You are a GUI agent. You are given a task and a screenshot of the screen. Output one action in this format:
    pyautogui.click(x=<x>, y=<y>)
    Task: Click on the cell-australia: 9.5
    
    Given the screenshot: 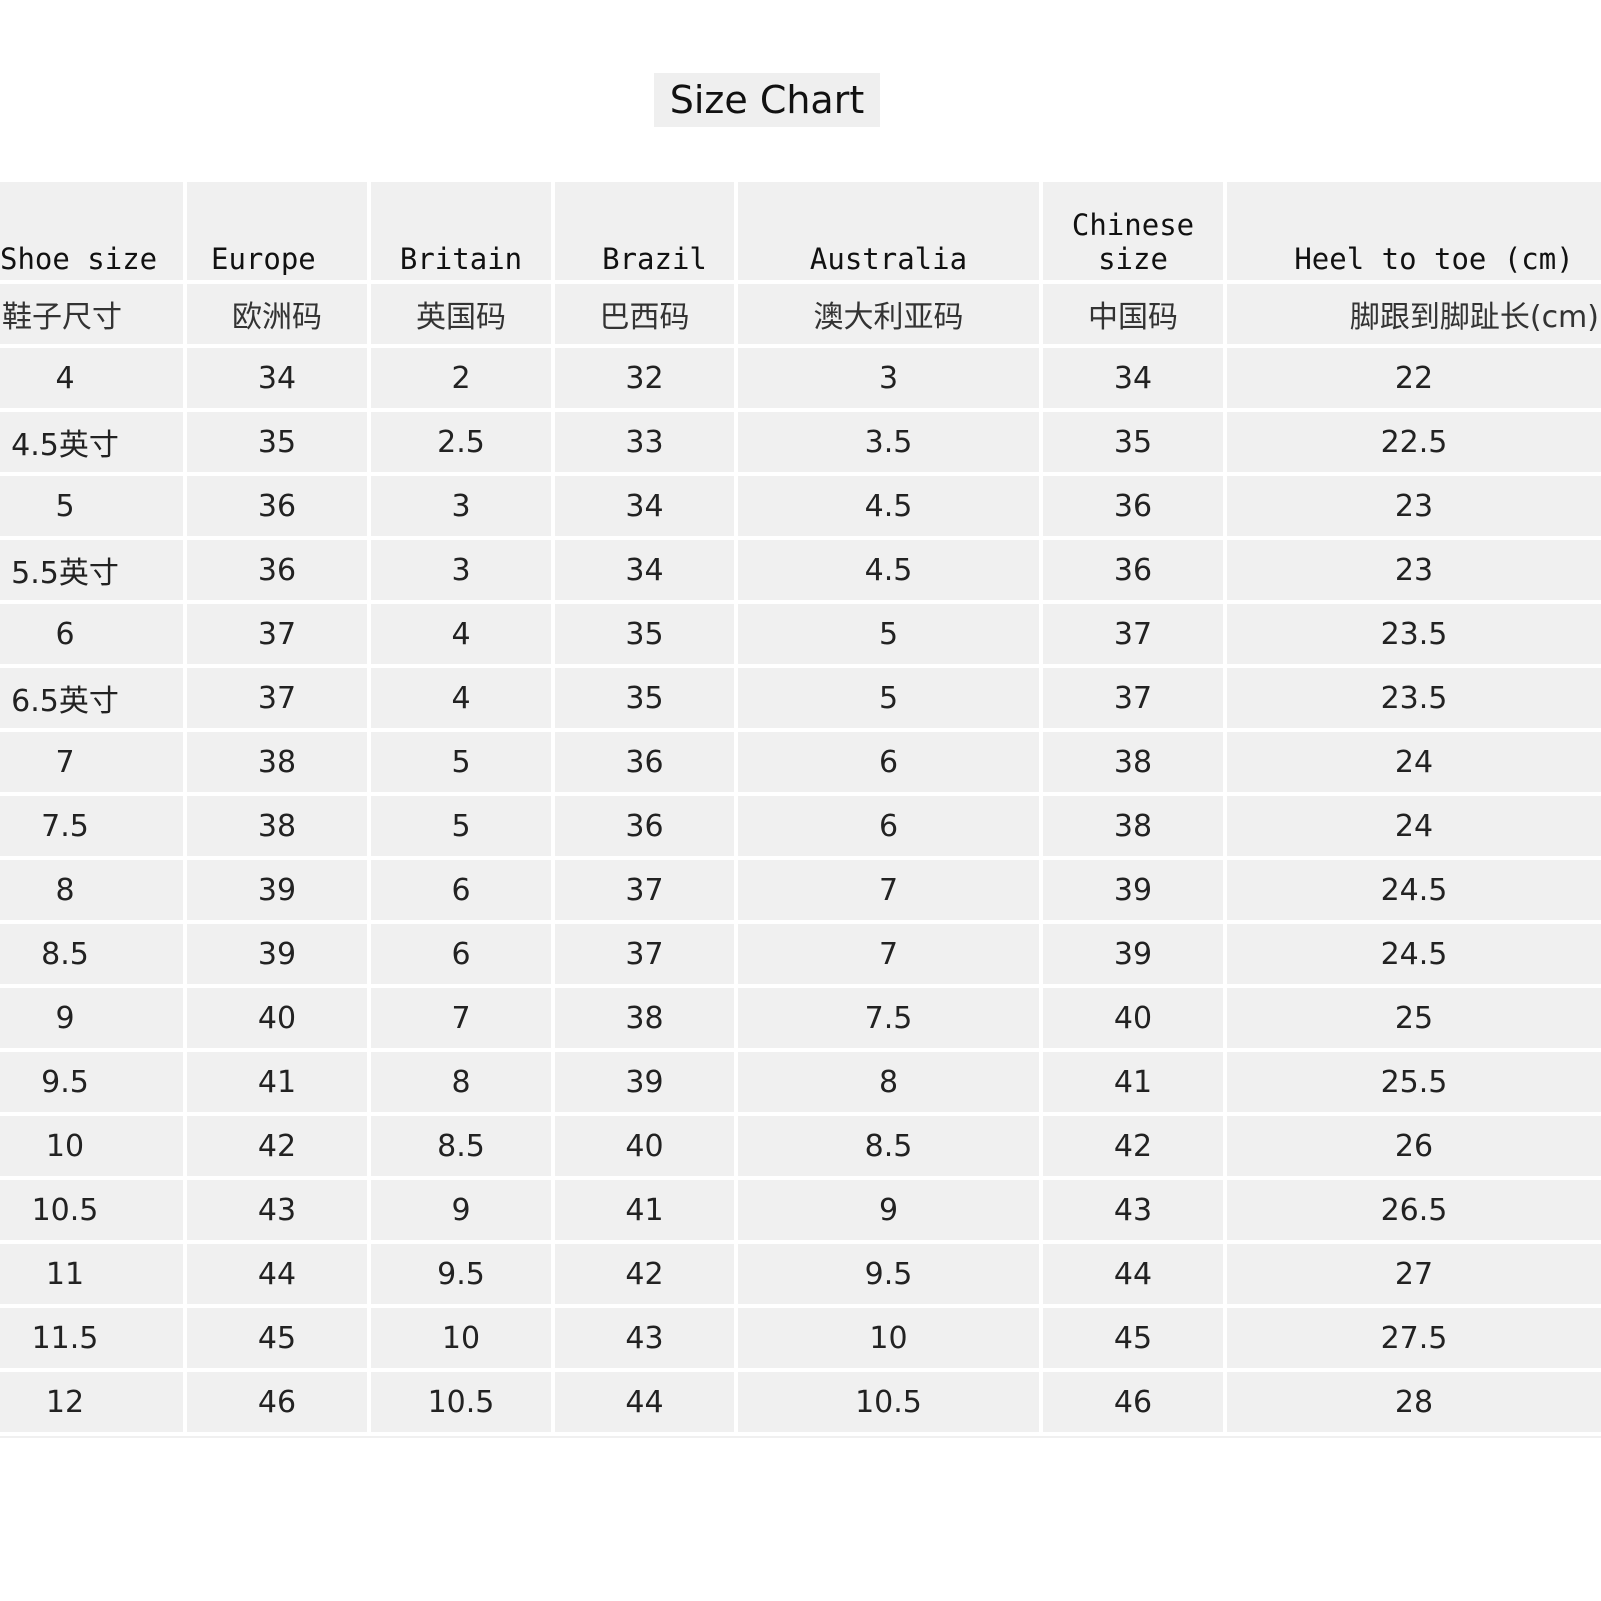 What is the action you would take?
    pyautogui.click(x=889, y=1275)
    